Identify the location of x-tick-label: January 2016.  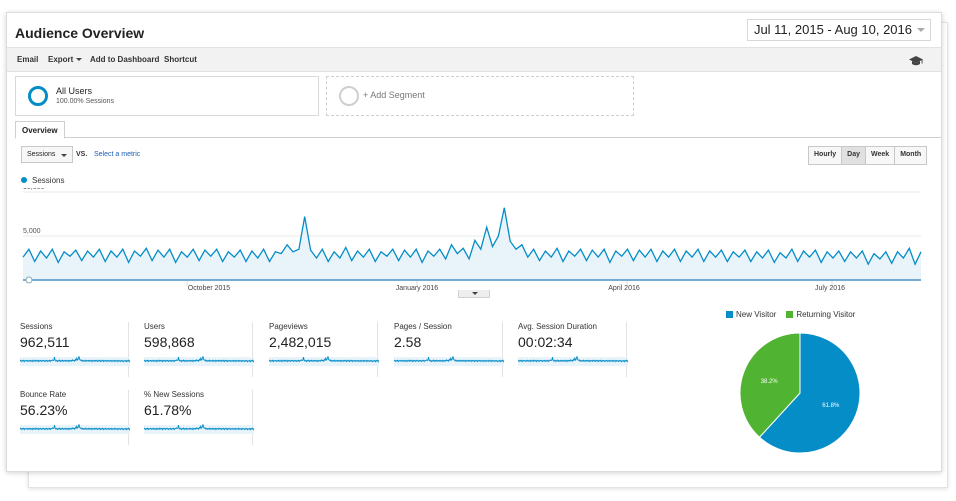
(417, 288).